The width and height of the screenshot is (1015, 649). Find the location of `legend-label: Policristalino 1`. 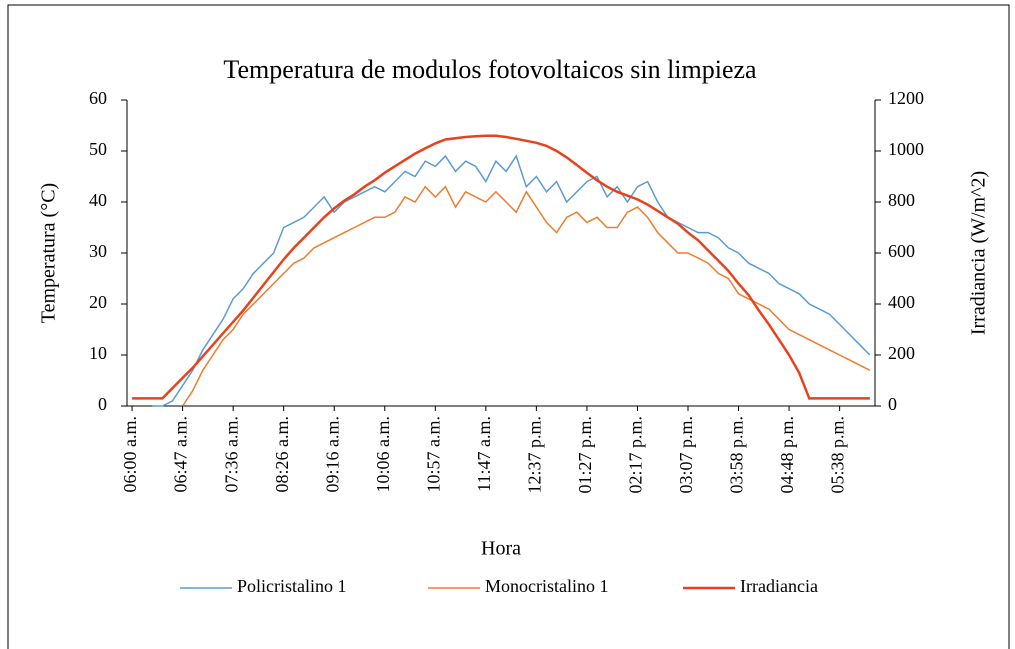

legend-label: Policristalino 1 is located at coordinates (292, 586).